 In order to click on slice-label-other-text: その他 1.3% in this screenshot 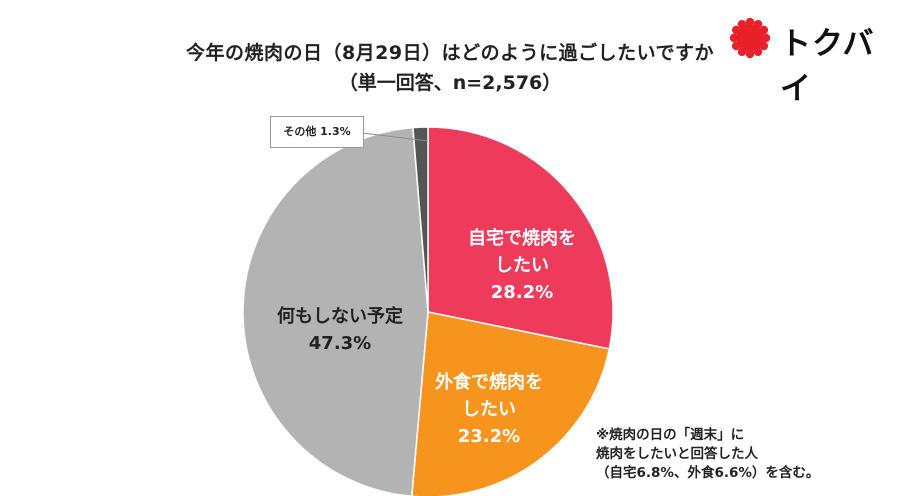, I will do `click(317, 131)`.